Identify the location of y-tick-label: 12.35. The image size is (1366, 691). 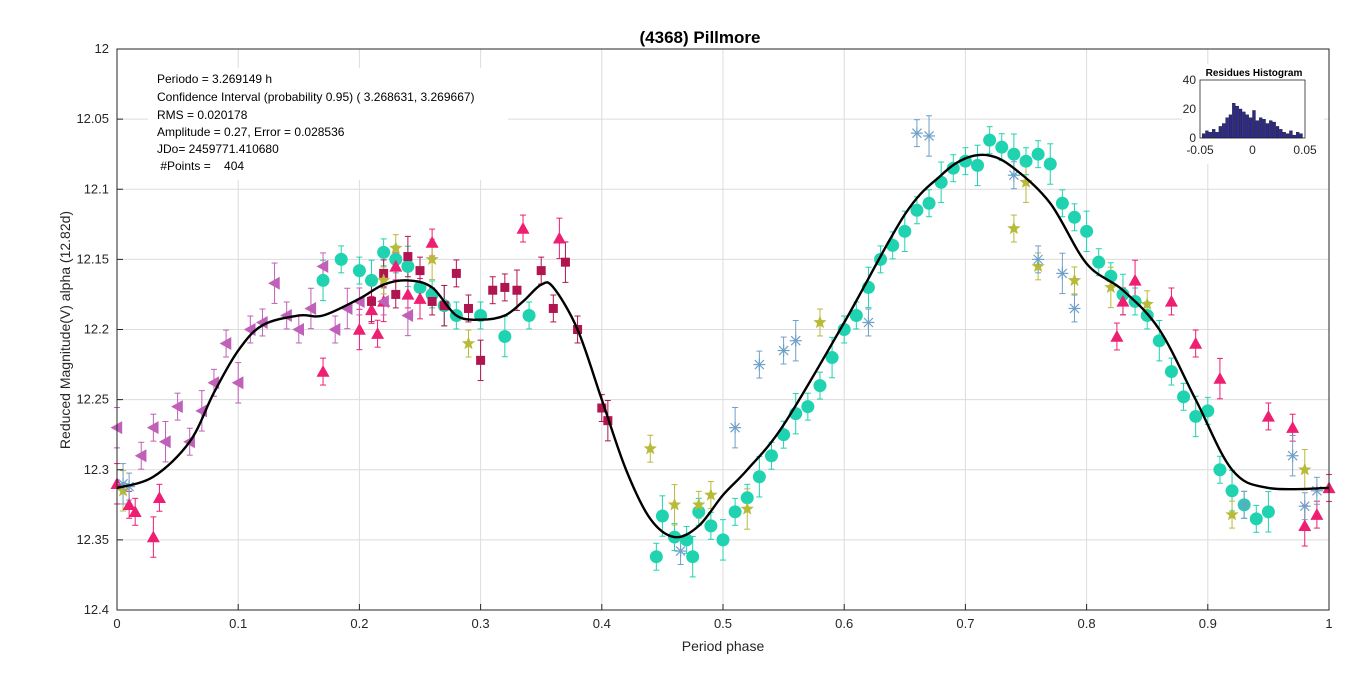
(92, 539).